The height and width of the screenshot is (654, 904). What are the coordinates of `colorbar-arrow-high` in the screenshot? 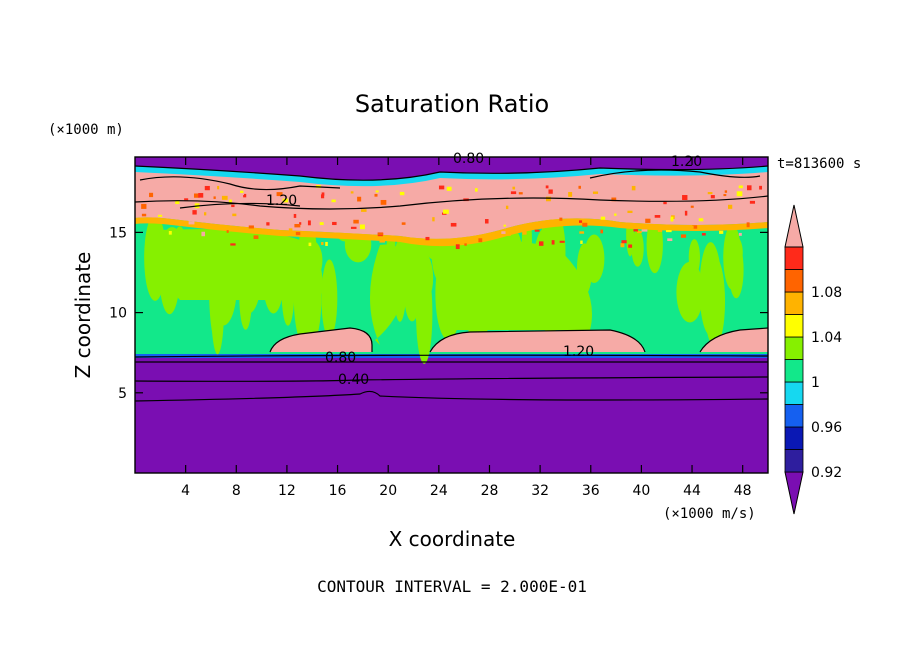 It's located at (794, 226).